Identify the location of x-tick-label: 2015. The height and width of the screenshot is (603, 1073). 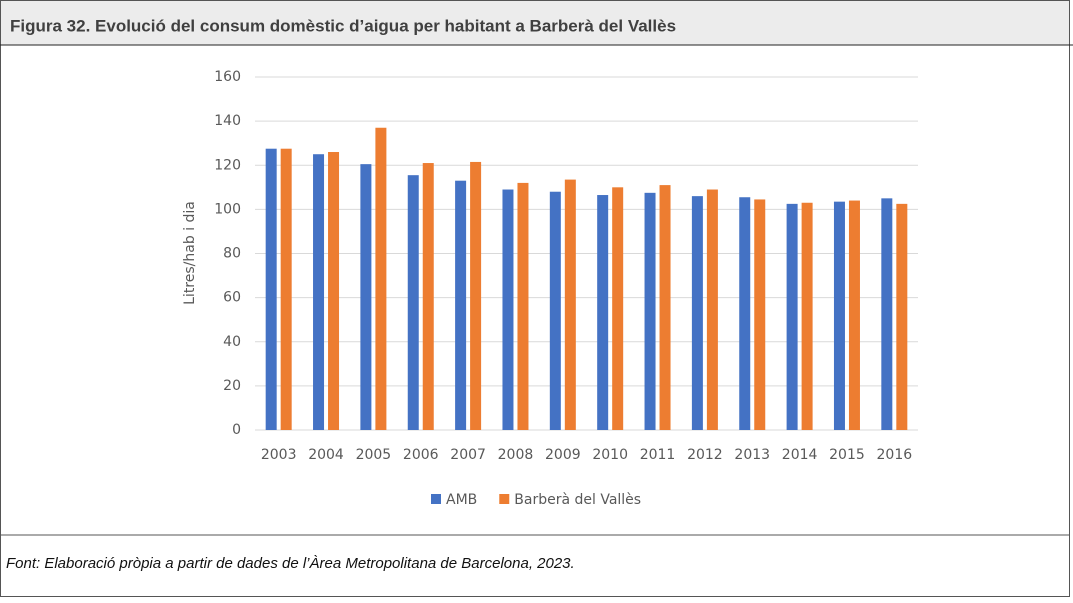
(847, 455).